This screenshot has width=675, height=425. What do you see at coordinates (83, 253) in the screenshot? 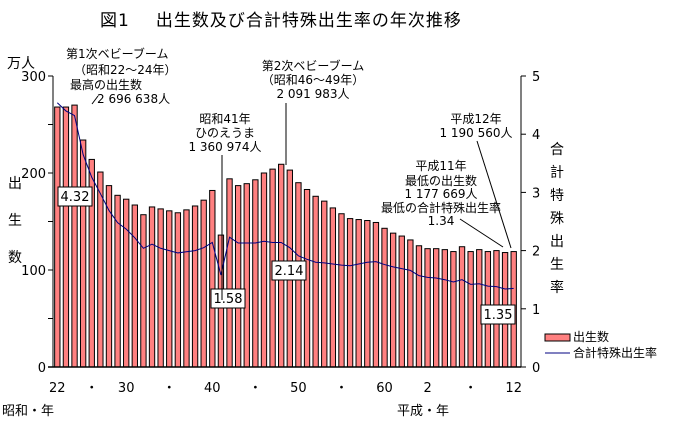
I see `bar-1950` at bounding box center [83, 253].